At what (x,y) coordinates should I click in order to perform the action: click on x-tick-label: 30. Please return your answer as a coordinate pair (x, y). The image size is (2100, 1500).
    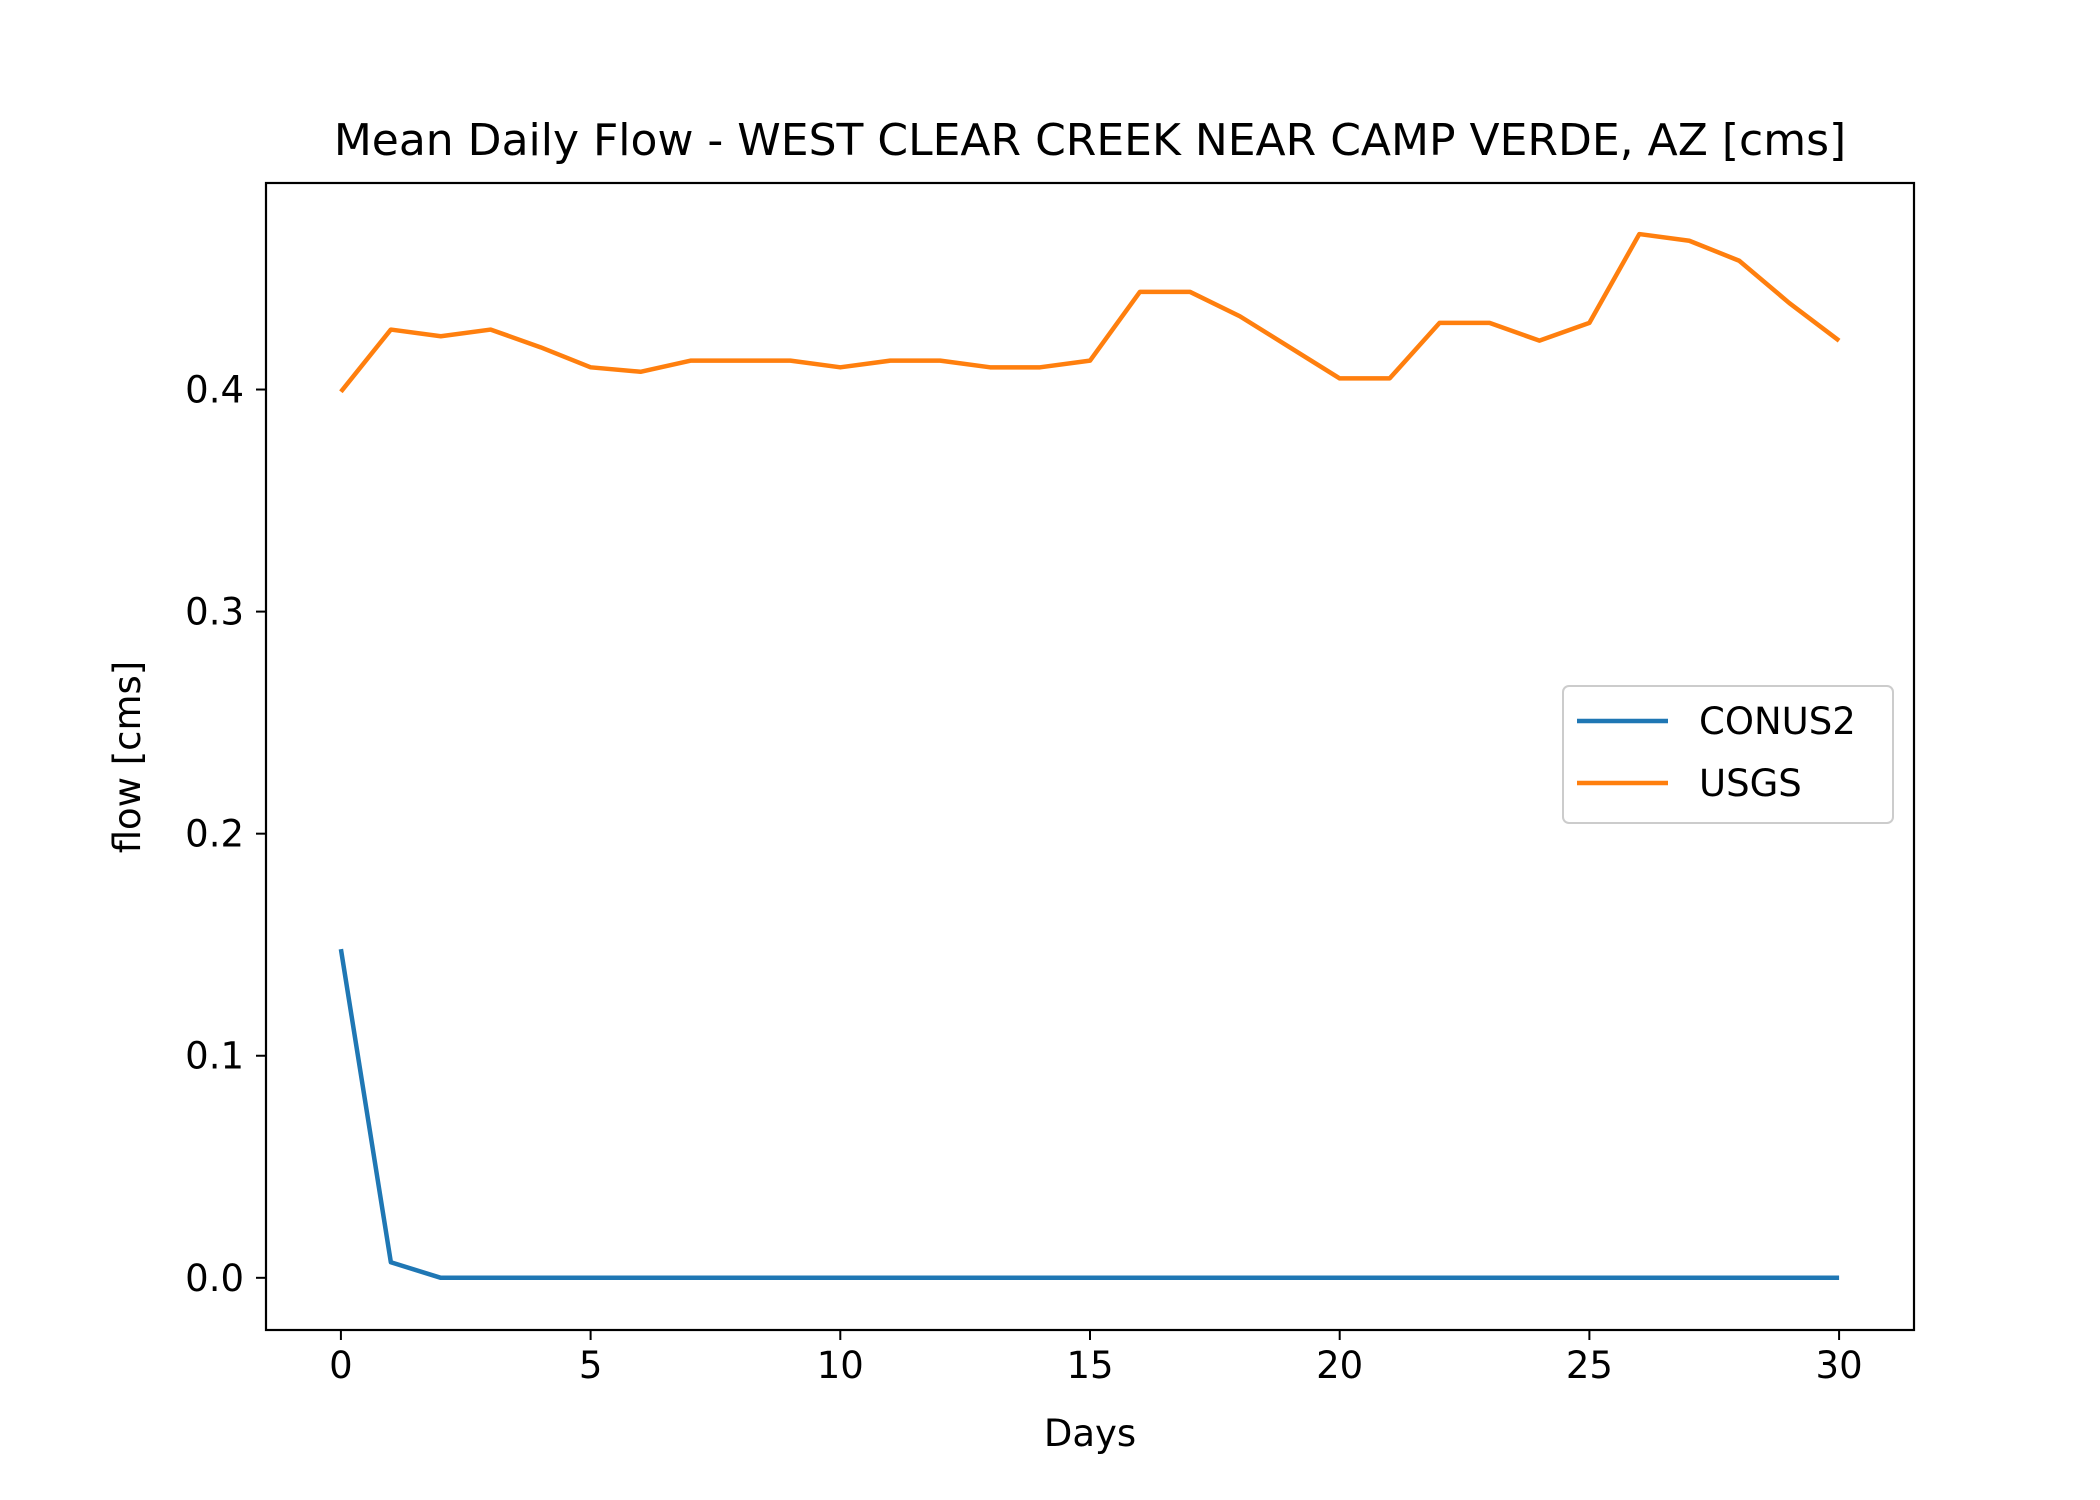
    Looking at the image, I should click on (1839, 1365).